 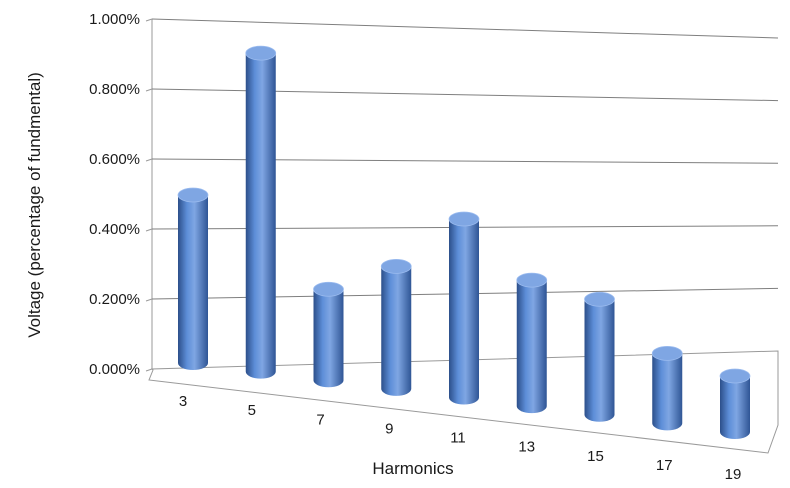 I want to click on y-tick-label: 0.000%, so click(x=114, y=369).